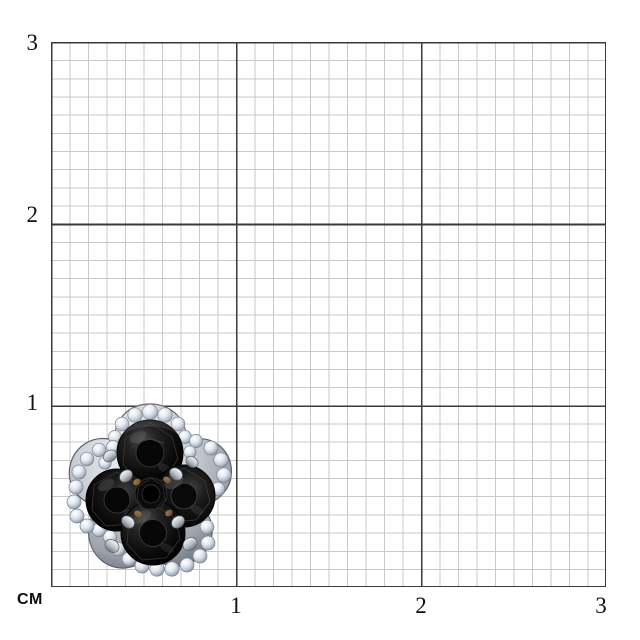  What do you see at coordinates (236, 605) in the screenshot?
I see `x-axis-tick-1: 1` at bounding box center [236, 605].